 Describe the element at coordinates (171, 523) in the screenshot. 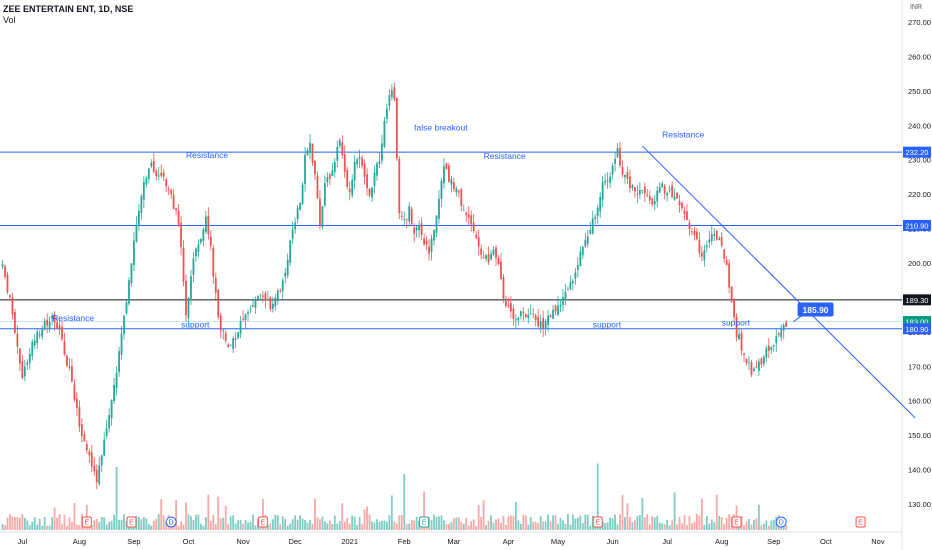

I see `marker-letter: D` at that location.